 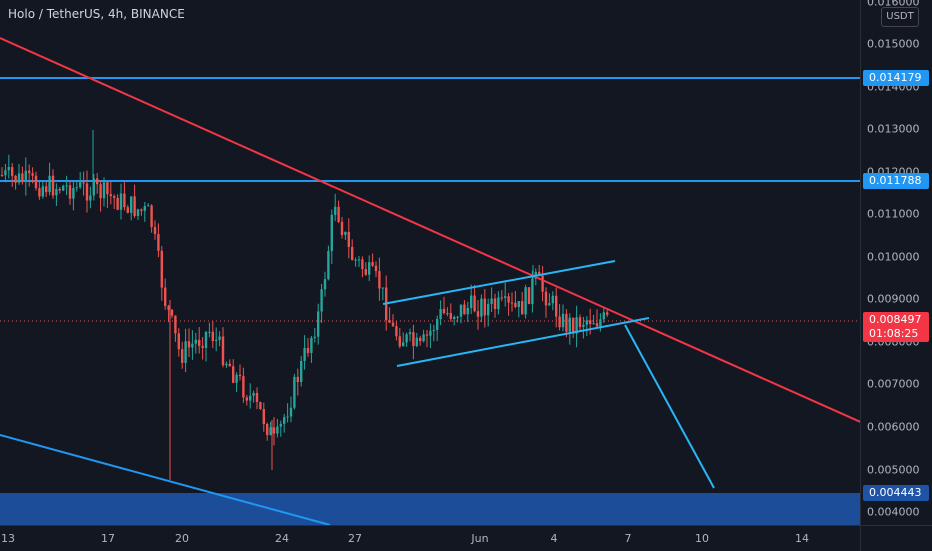 What do you see at coordinates (523, 342) in the screenshot?
I see `channel-lower-line` at bounding box center [523, 342].